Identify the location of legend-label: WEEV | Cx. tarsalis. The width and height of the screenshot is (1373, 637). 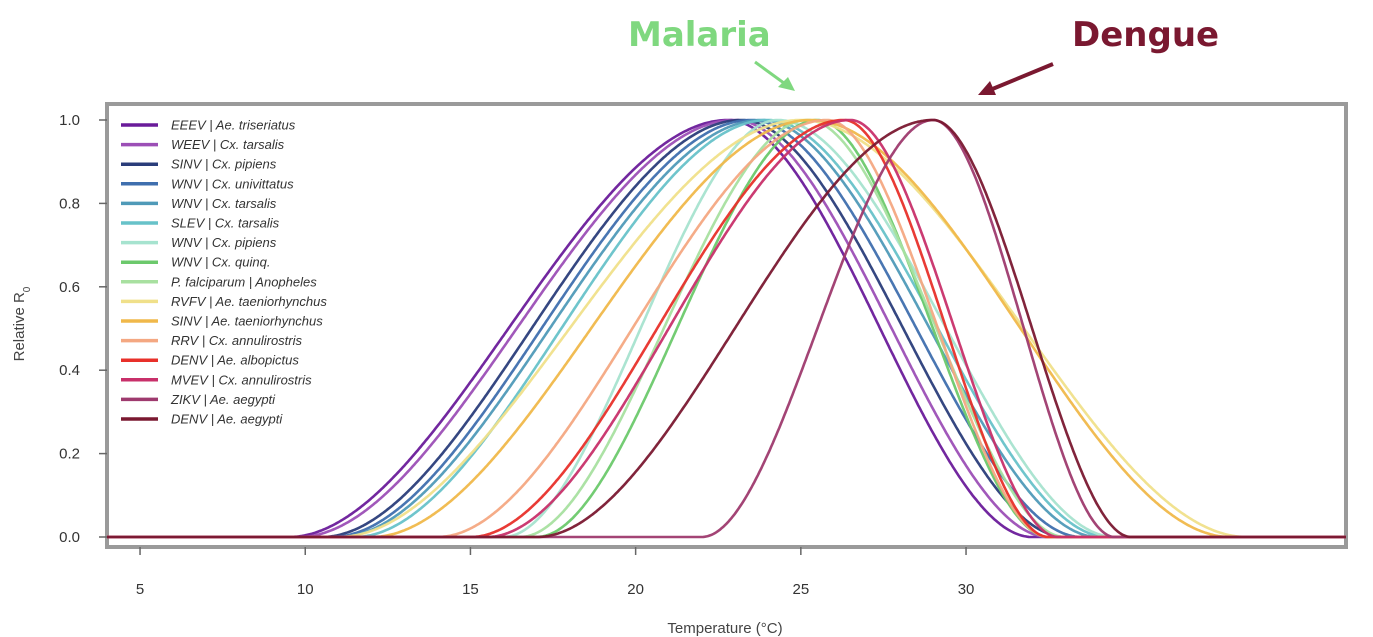
(228, 144).